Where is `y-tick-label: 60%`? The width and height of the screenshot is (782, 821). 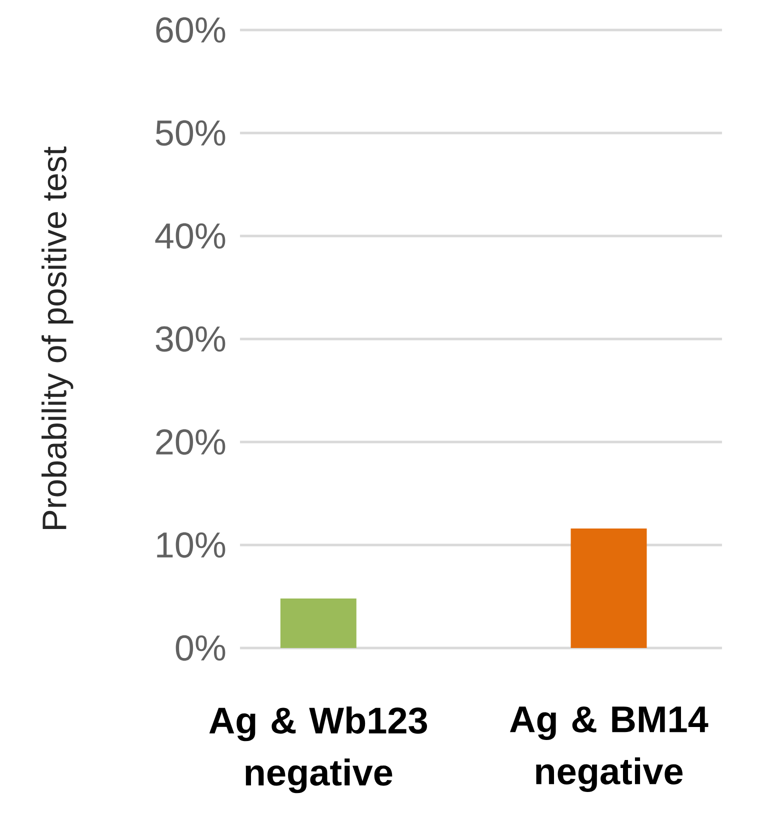
y-tick-label: 60% is located at coordinates (191, 30).